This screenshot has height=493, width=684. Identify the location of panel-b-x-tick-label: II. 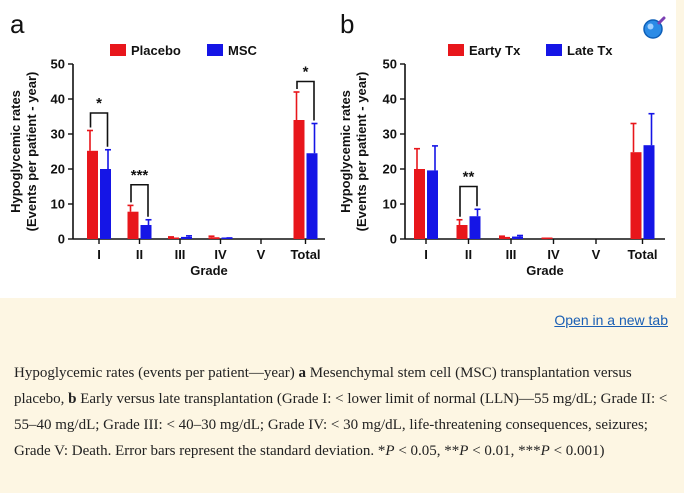
(468, 254).